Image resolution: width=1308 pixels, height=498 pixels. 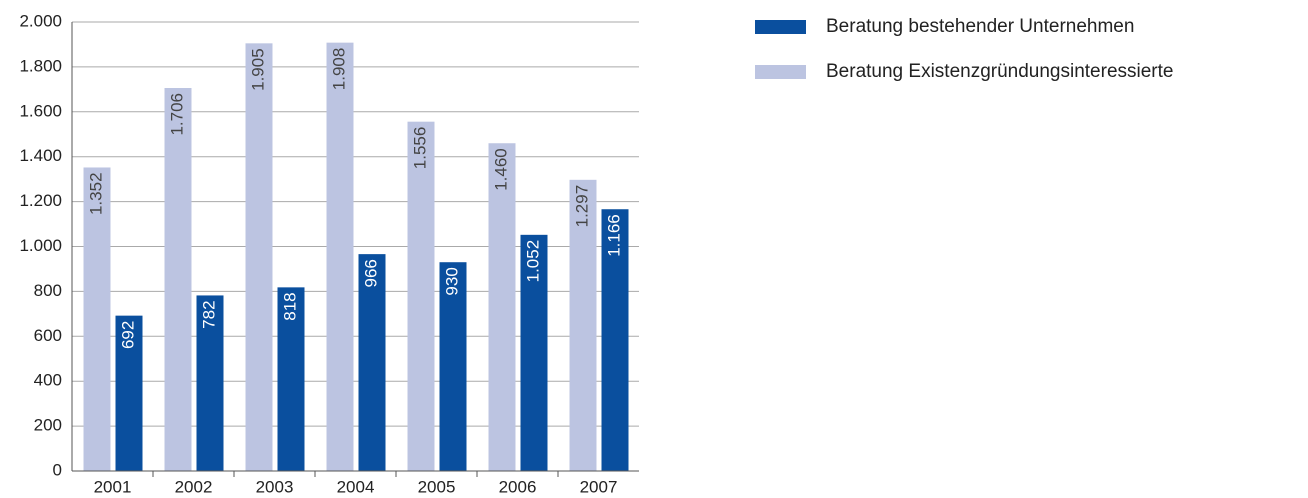 I want to click on value-label: 1.556, so click(x=419, y=148).